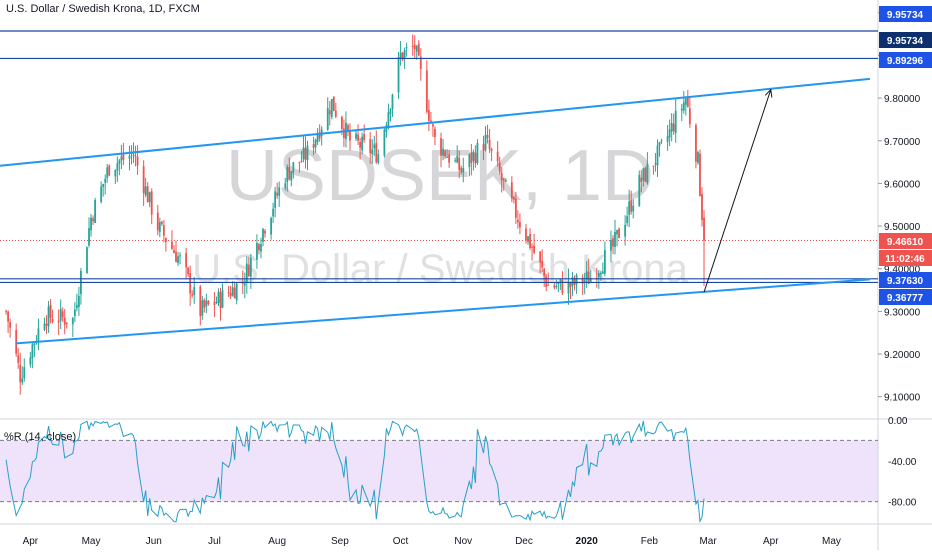  I want to click on price-tick-label: 9.10000, so click(902, 398).